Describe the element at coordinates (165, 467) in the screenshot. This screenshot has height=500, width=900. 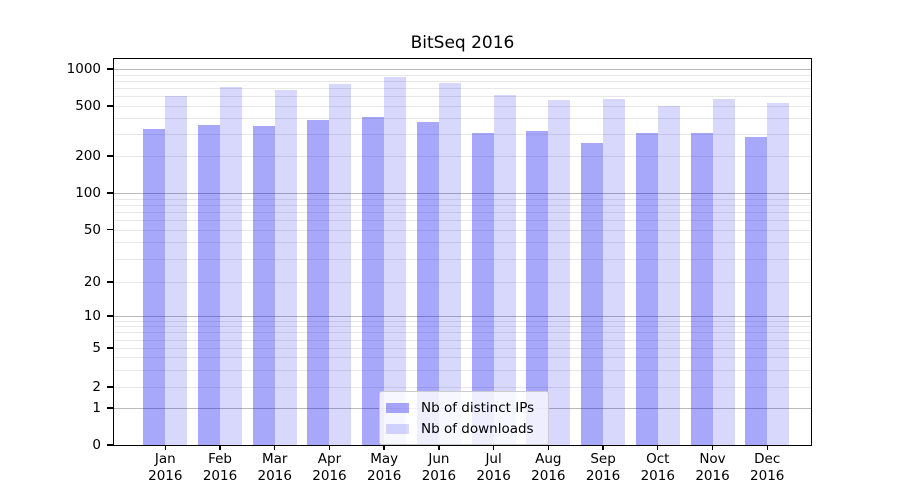
I see `x-tick-label-jan: Jan 2016` at that location.